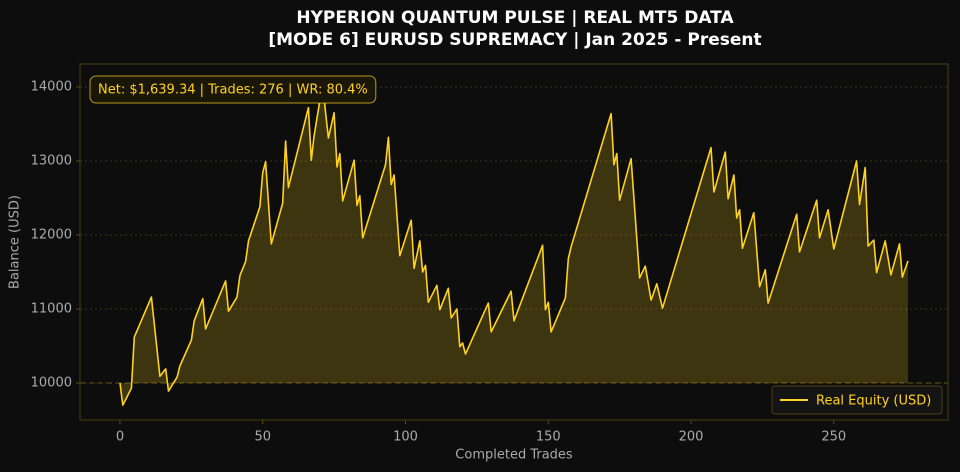  What do you see at coordinates (15, 242) in the screenshot?
I see `y-axis-label: Balance (USD)` at bounding box center [15, 242].